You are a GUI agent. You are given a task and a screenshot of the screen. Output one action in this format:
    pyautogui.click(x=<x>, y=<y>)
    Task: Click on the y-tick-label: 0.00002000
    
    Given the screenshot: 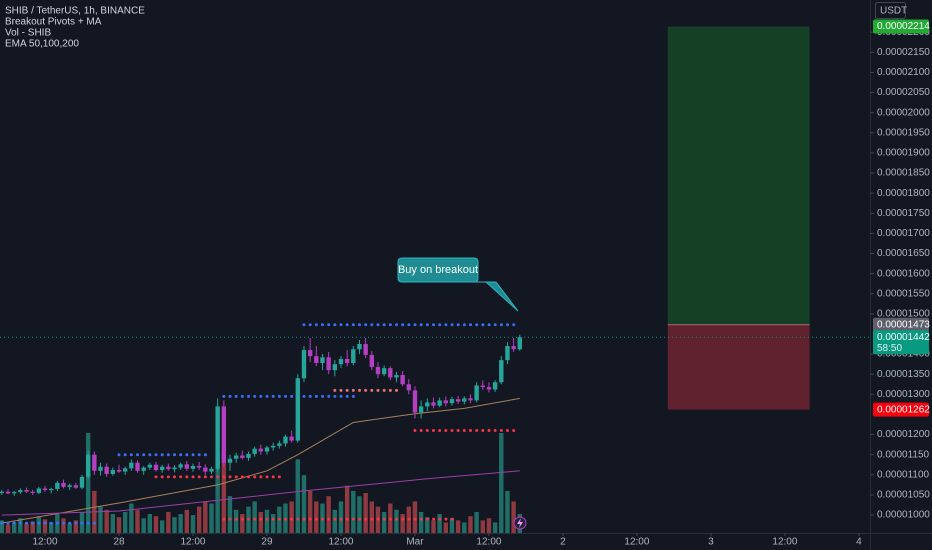 What is the action you would take?
    pyautogui.click(x=903, y=112)
    